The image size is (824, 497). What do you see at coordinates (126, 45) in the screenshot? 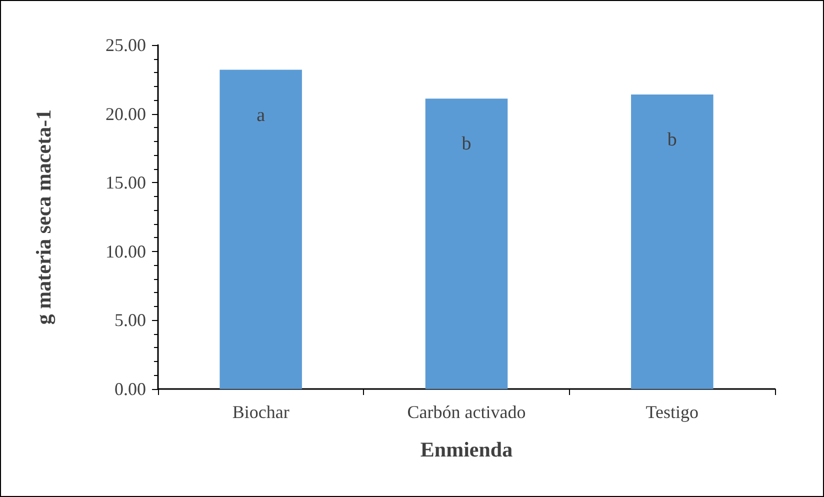
I see `y-tick-label: 25.00` at bounding box center [126, 45].